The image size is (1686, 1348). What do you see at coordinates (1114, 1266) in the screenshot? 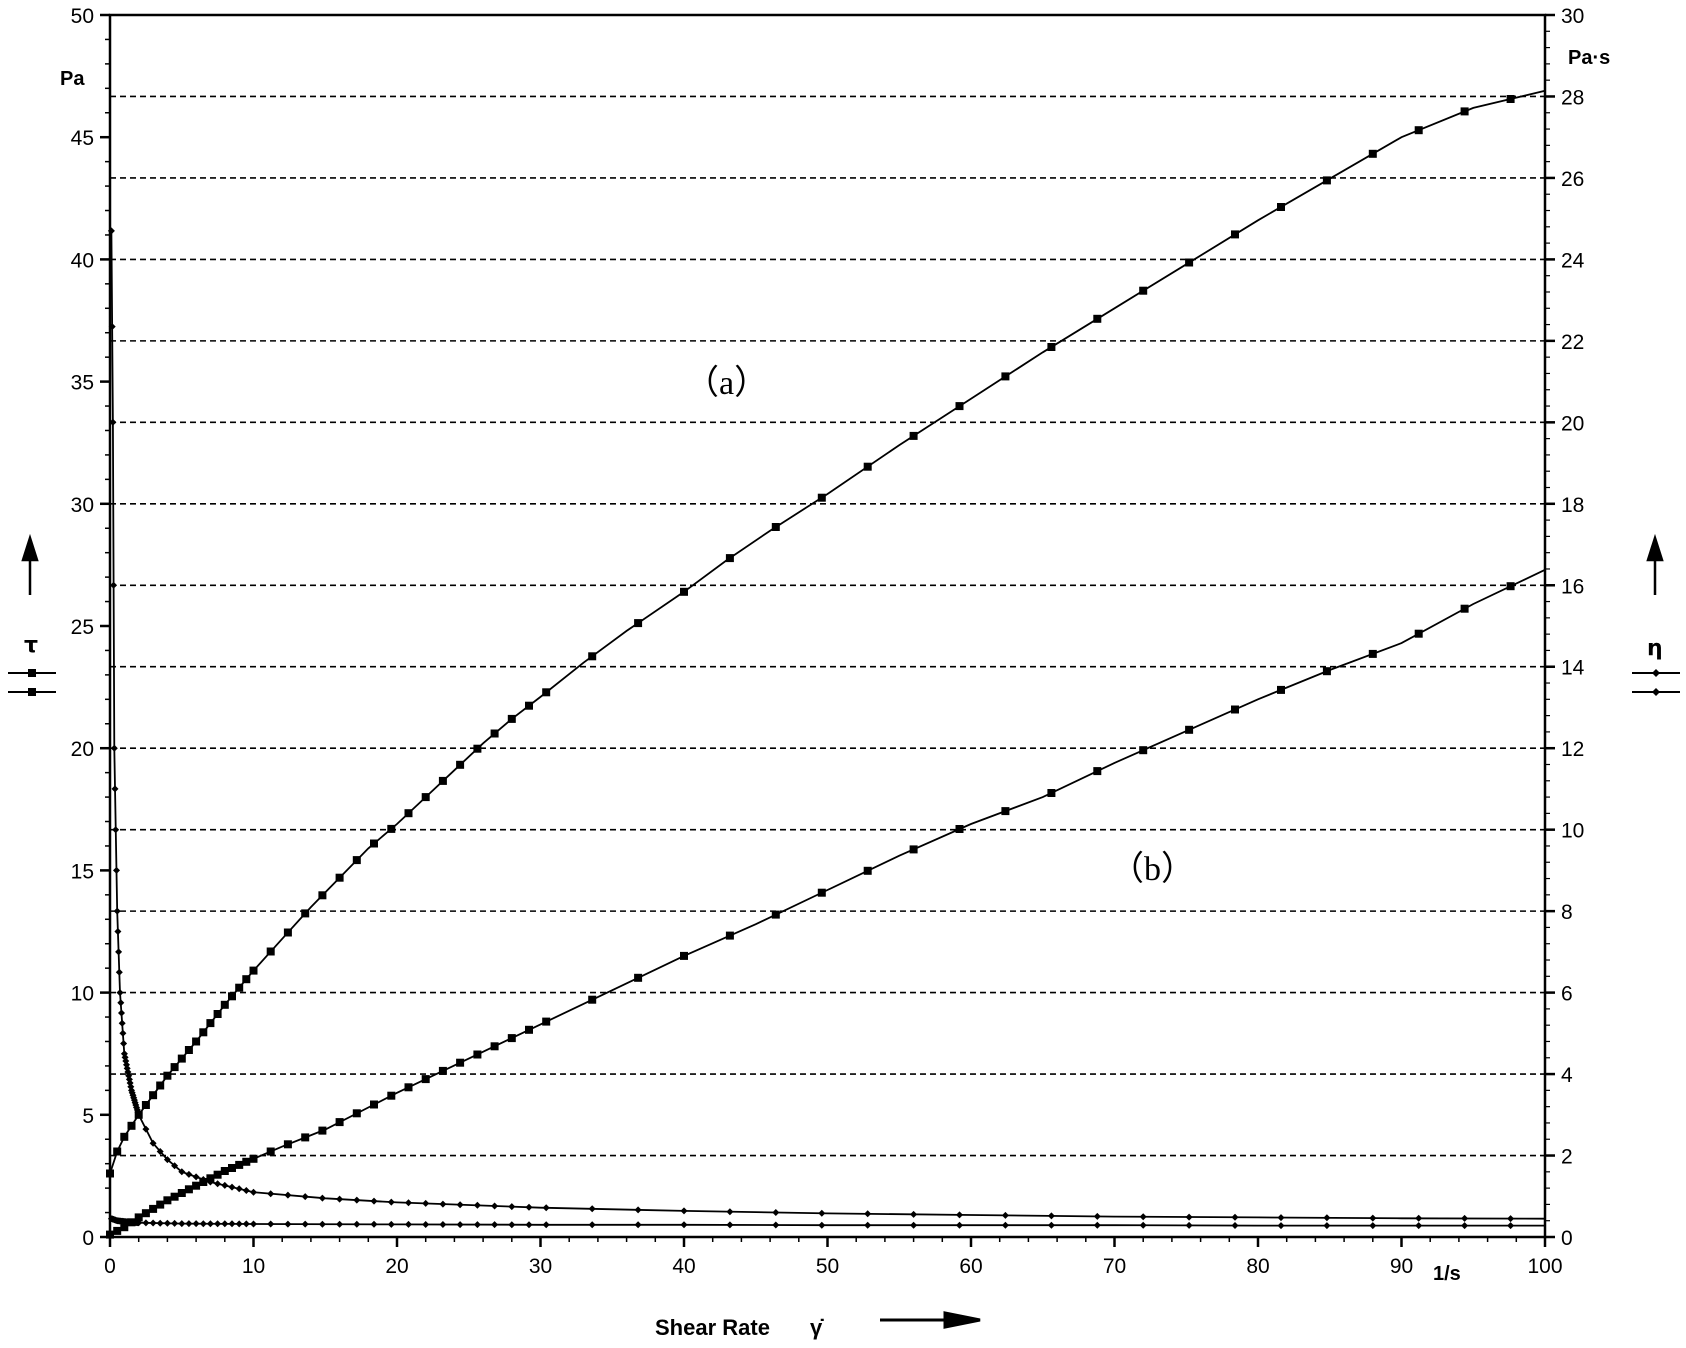
I see `x-tick-label: 70` at bounding box center [1114, 1266].